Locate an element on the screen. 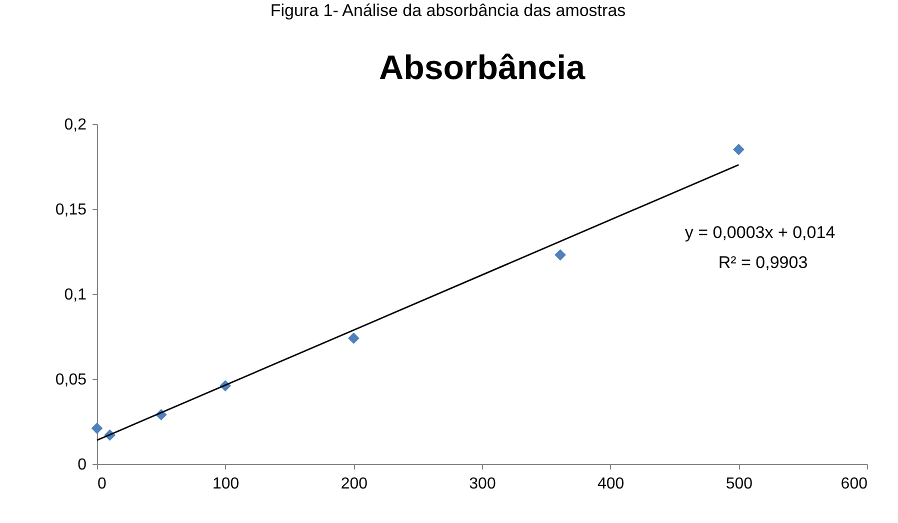 The width and height of the screenshot is (898, 523). annotation: R² = 0,9903 is located at coordinates (763, 262).